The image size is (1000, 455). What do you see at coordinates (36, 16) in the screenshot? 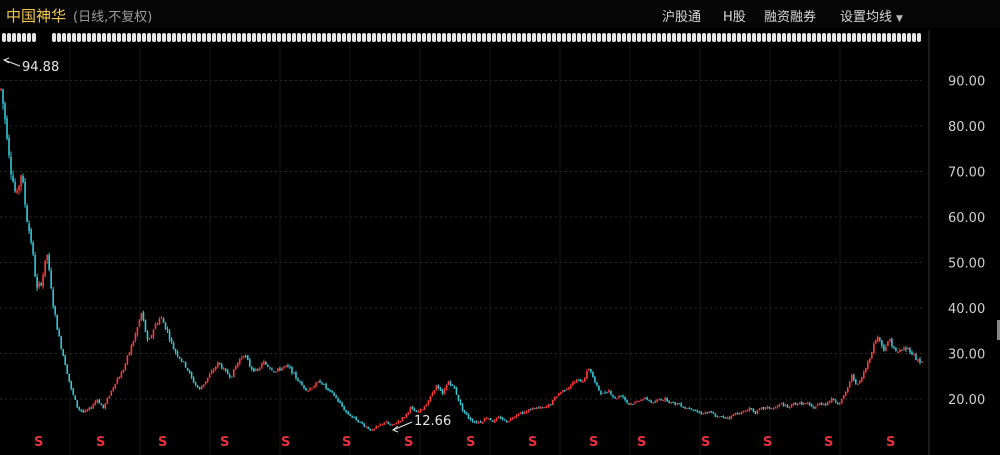
I see `stock-name: 中国神华` at bounding box center [36, 16].